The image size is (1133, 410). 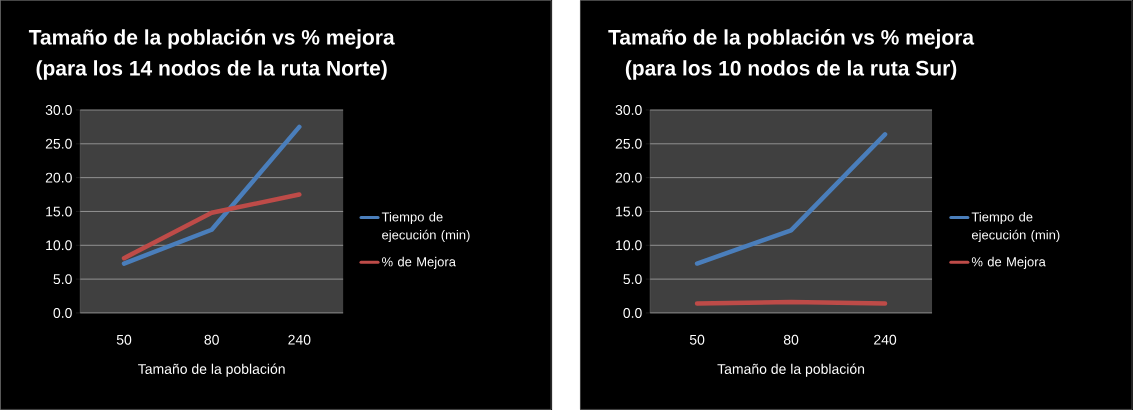 What do you see at coordinates (211, 70) in the screenshot?
I see `chart-subtitle: (para los 14 nodos de la ruta Norte)` at bounding box center [211, 70].